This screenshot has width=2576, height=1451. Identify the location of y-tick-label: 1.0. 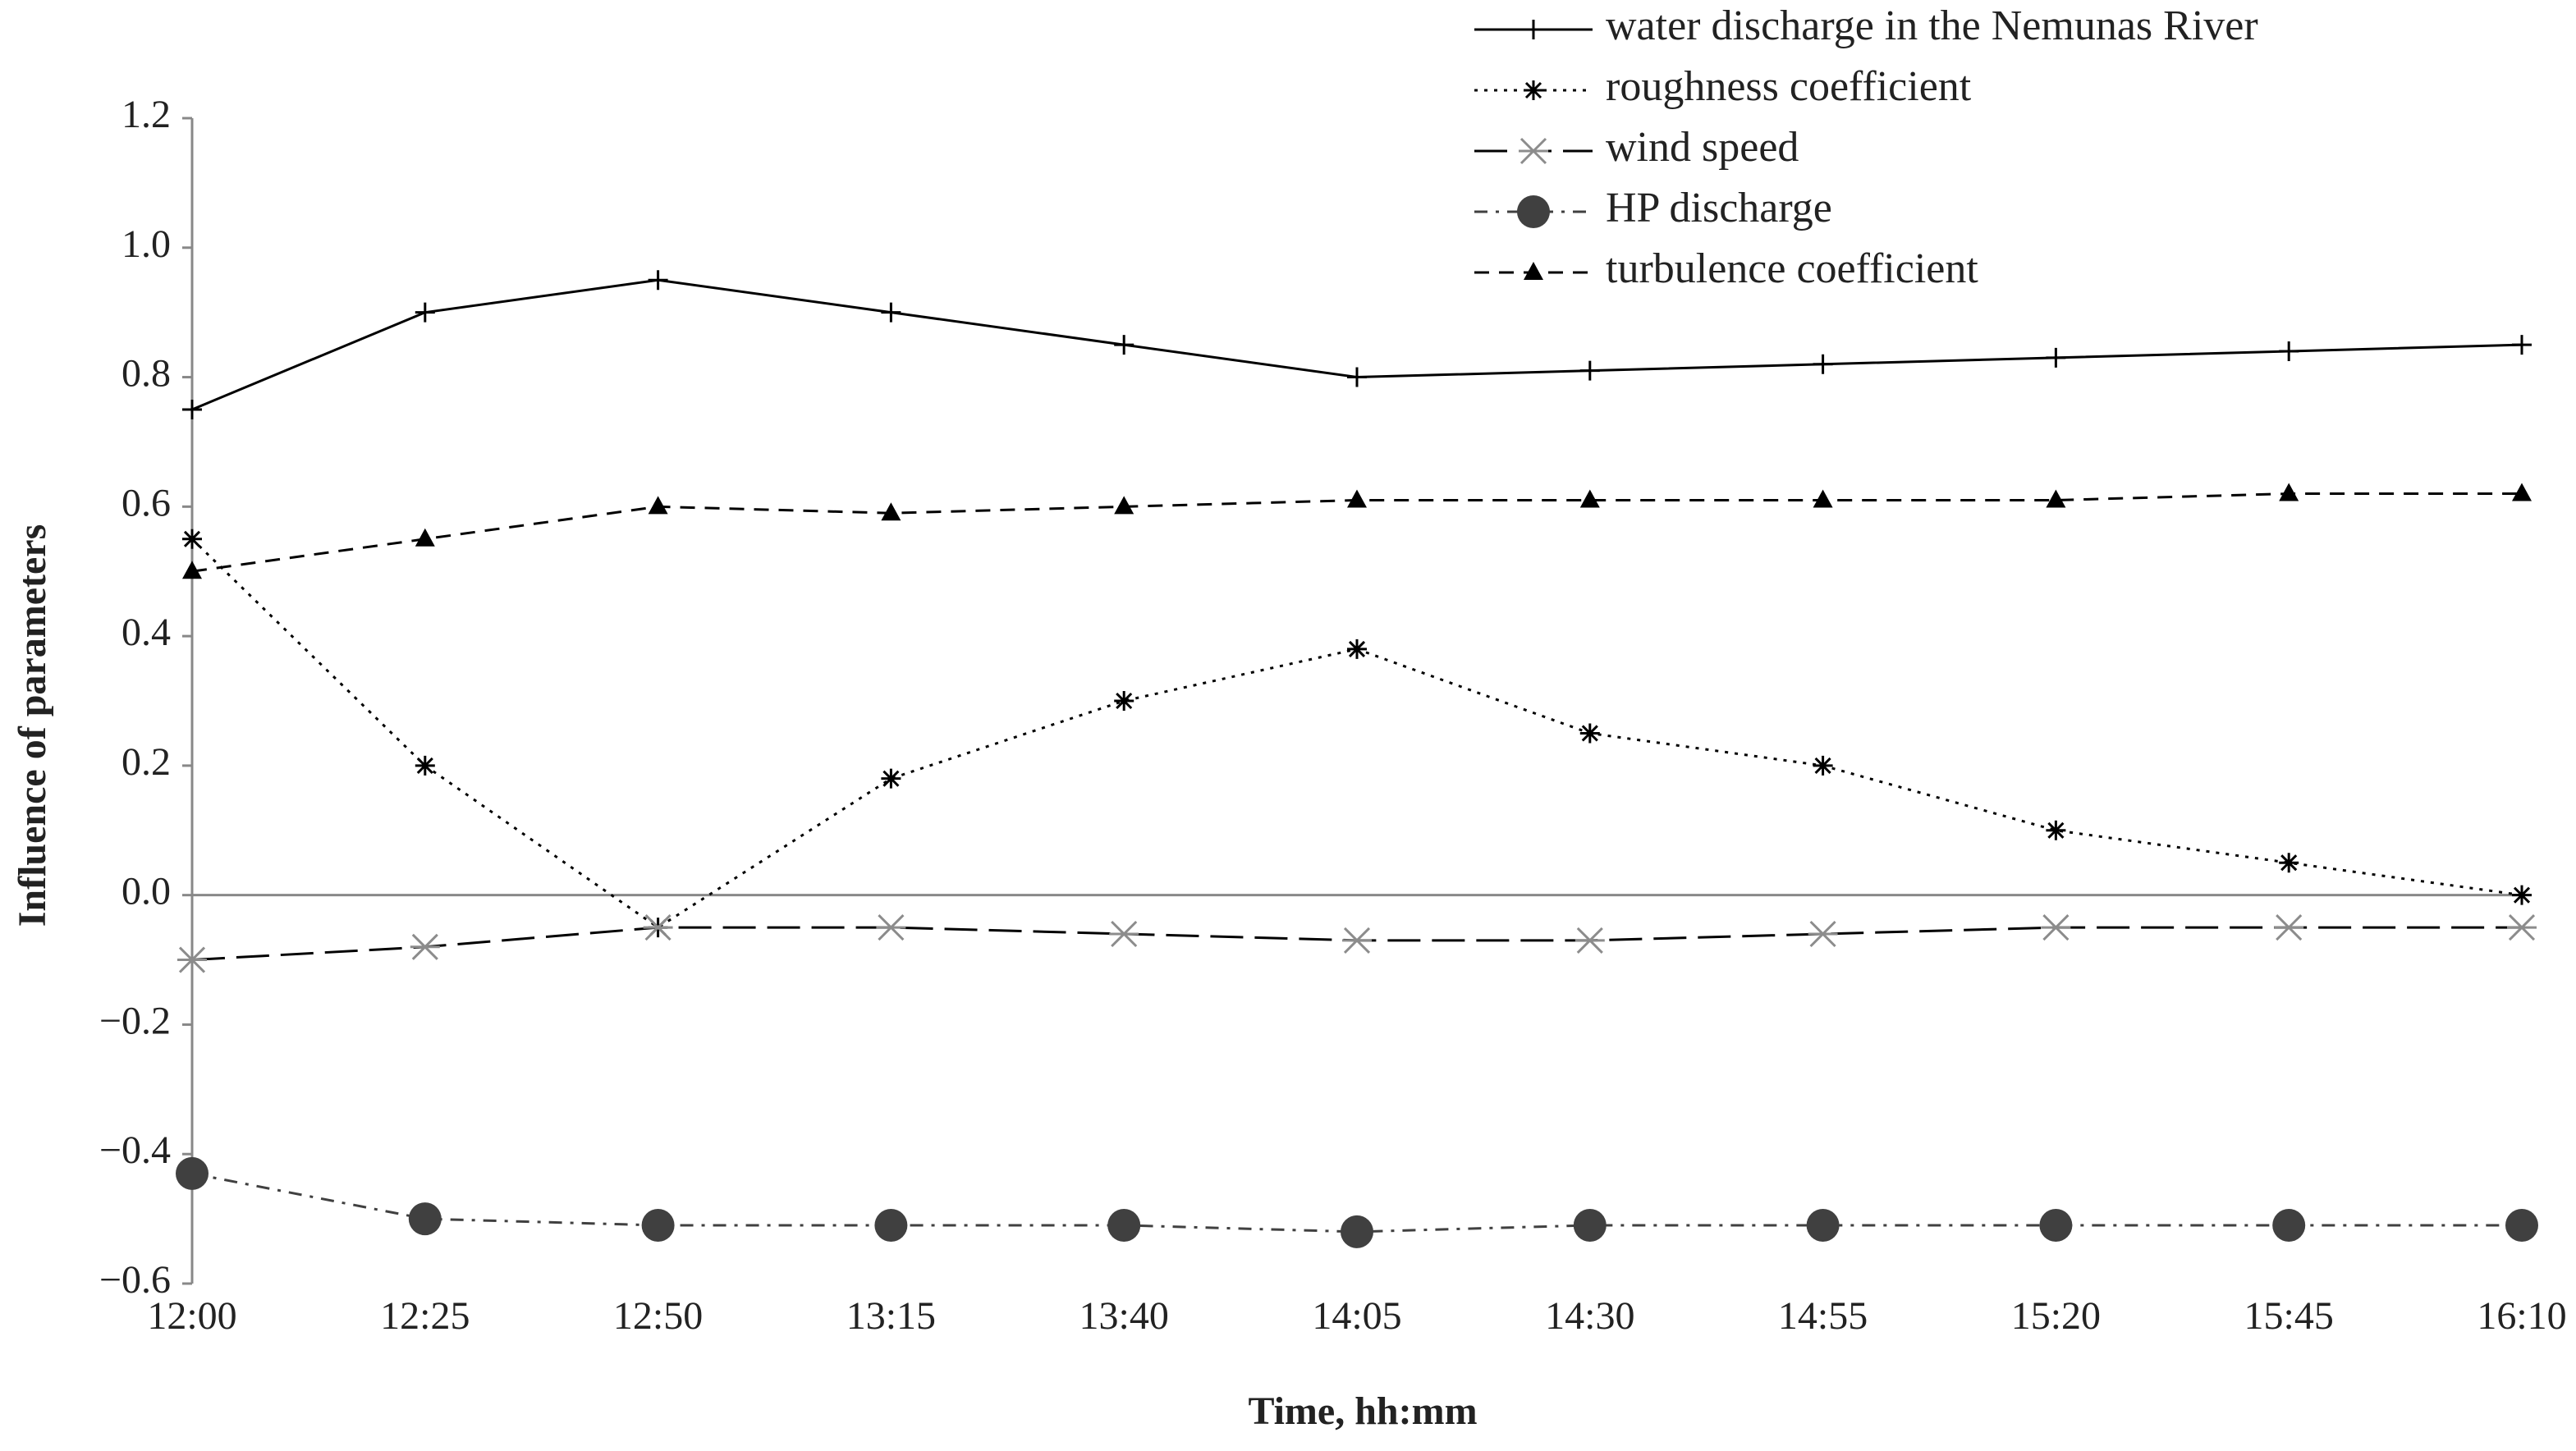
(146, 244).